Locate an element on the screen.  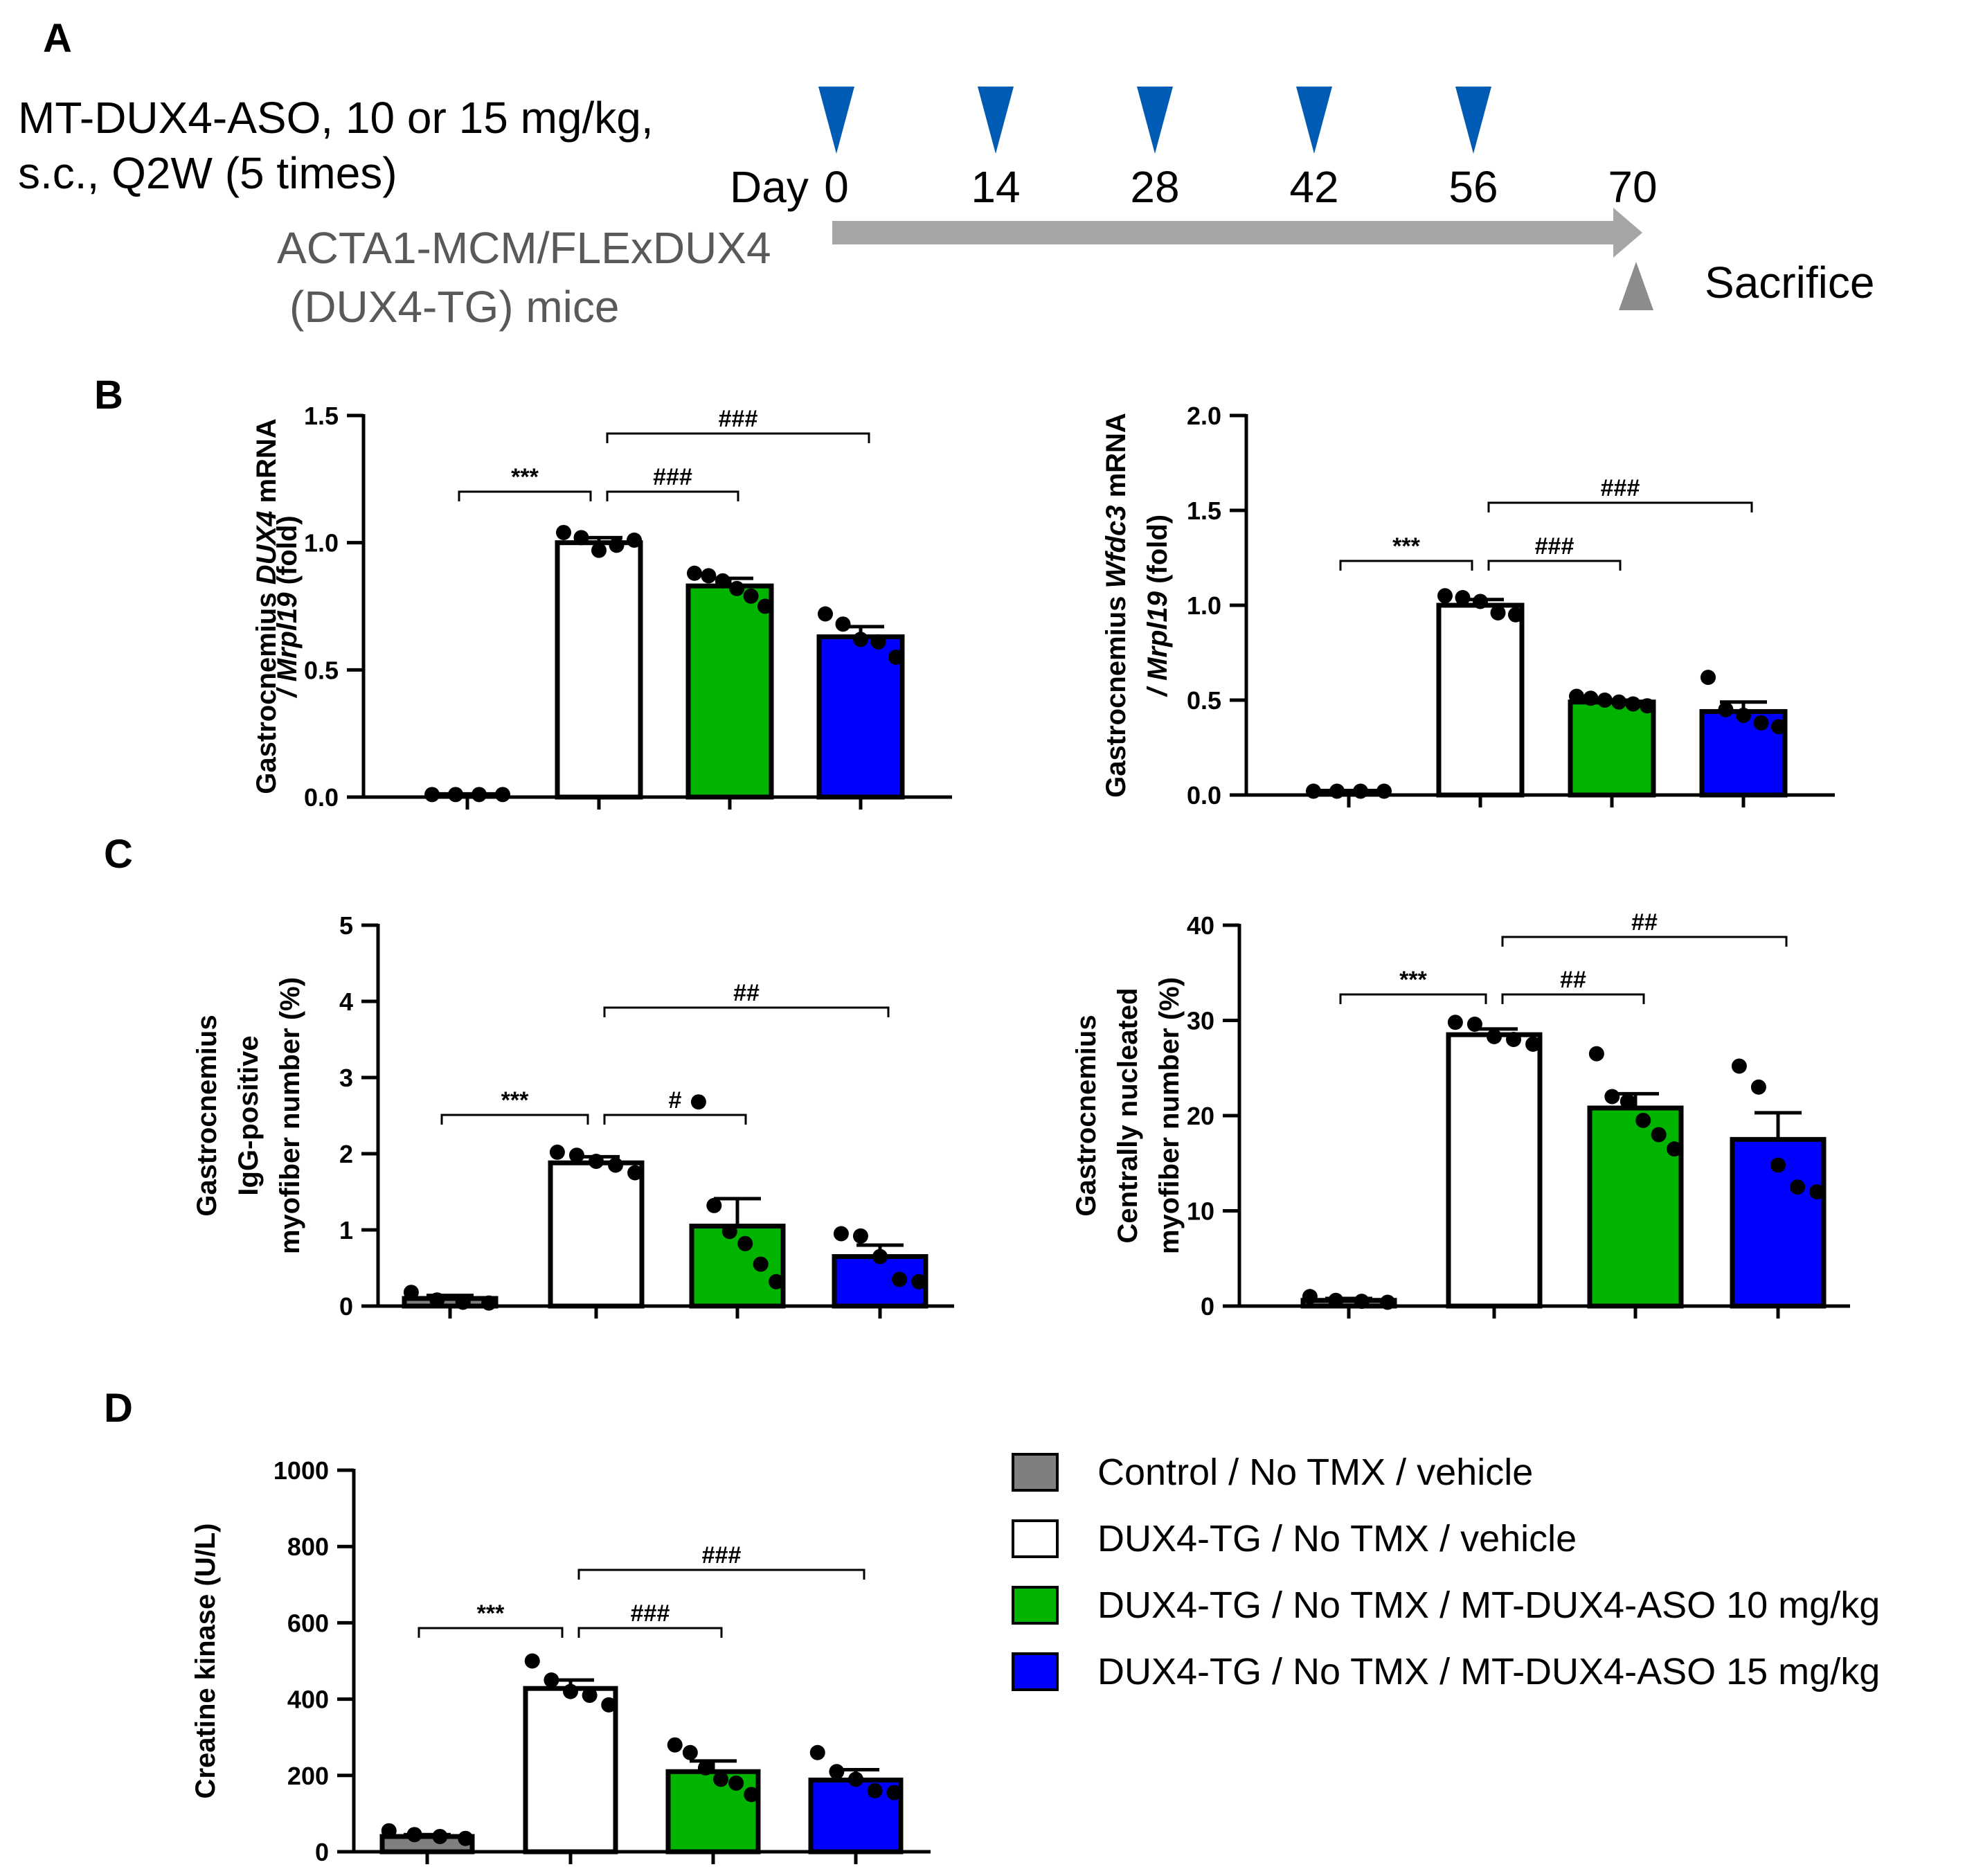
sacrifice-marker is located at coordinates (1636, 286).